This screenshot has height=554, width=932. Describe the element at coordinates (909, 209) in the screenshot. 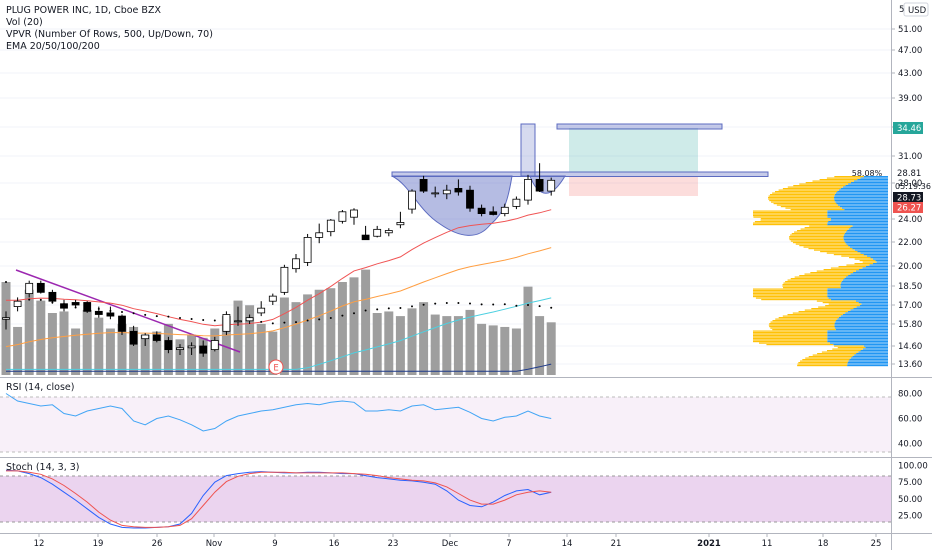

I see `stop-price-text: 26.27` at that location.